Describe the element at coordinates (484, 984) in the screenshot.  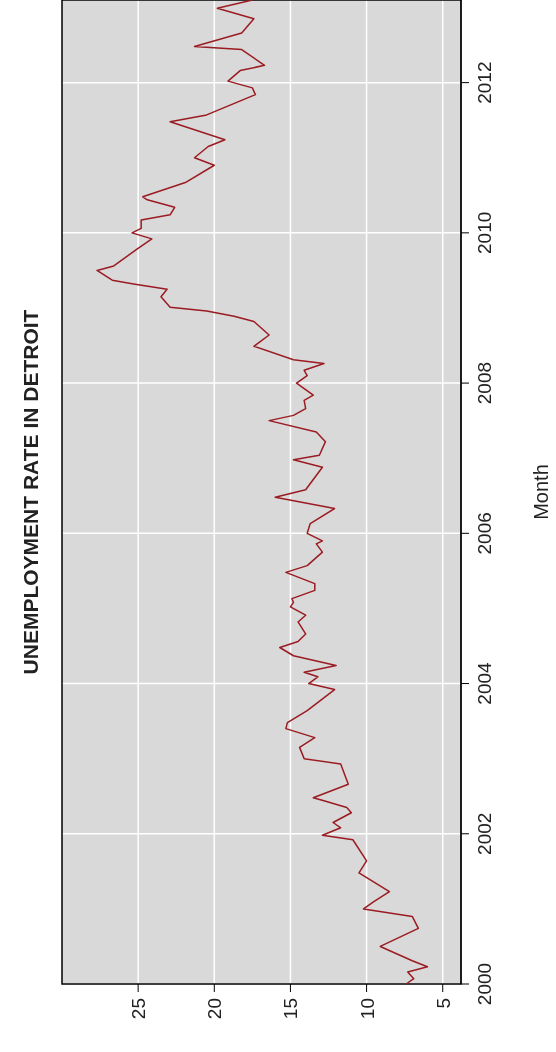
I see `y-tick-label: 2000` at that location.